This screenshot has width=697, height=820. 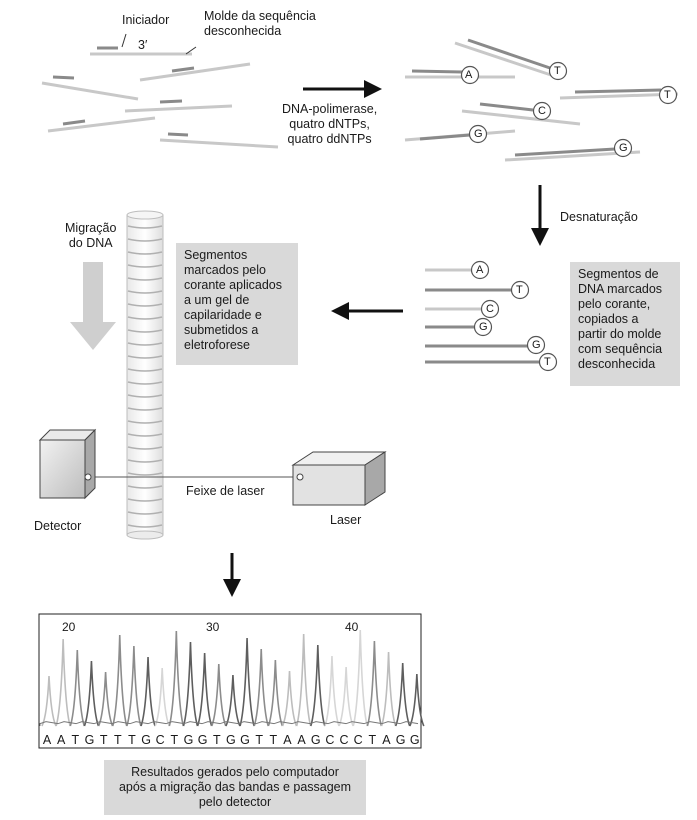 What do you see at coordinates (599, 217) in the screenshot?
I see `denaturation-label: Desnaturação` at bounding box center [599, 217].